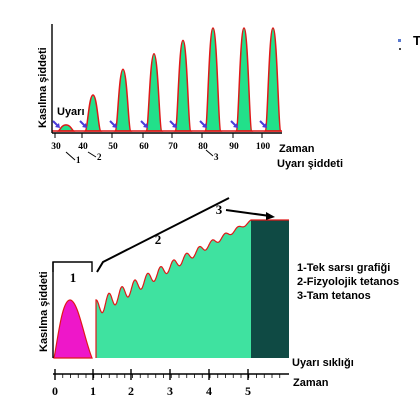 This screenshot has width=420, height=420. What do you see at coordinates (399, 40) in the screenshot?
I see `edge-mark-blue` at bounding box center [399, 40].